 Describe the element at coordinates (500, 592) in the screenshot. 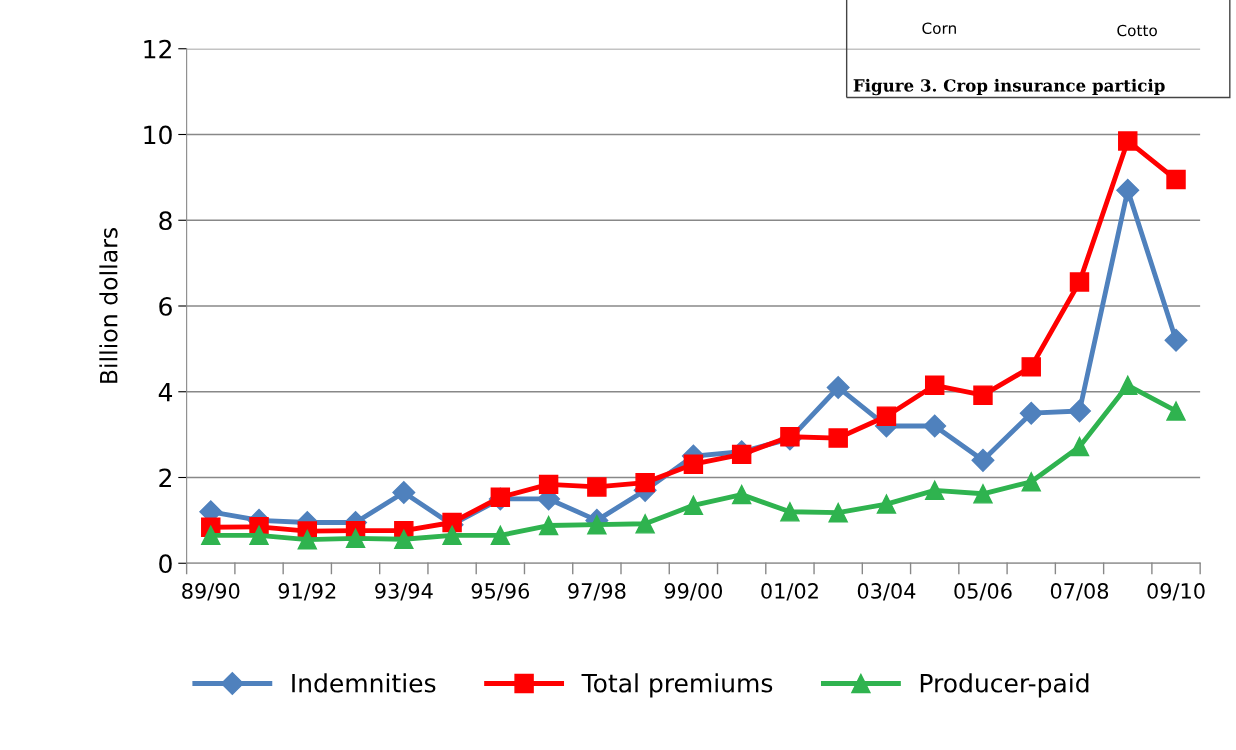

I see `x-tick-label: 95/96` at that location.